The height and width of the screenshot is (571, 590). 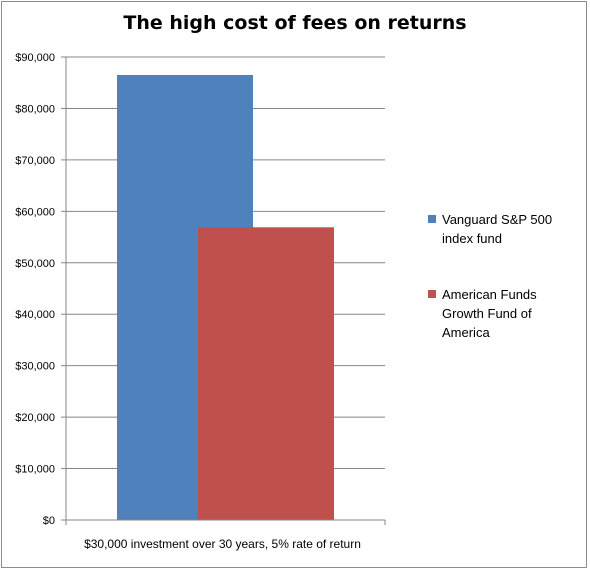 I want to click on y-tick-label: $80,000, so click(x=35, y=109).